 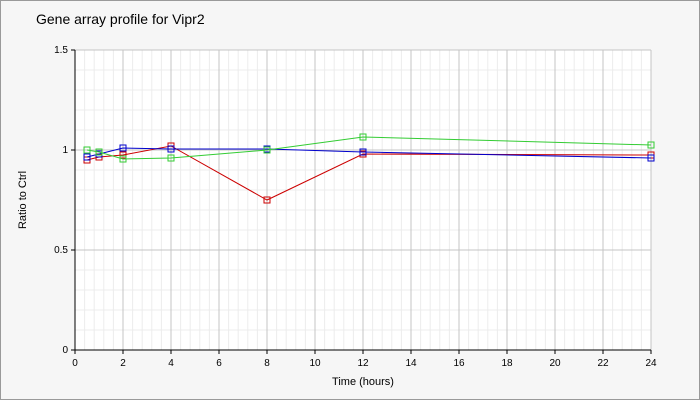 I want to click on x-tick-label: 10, so click(x=315, y=363).